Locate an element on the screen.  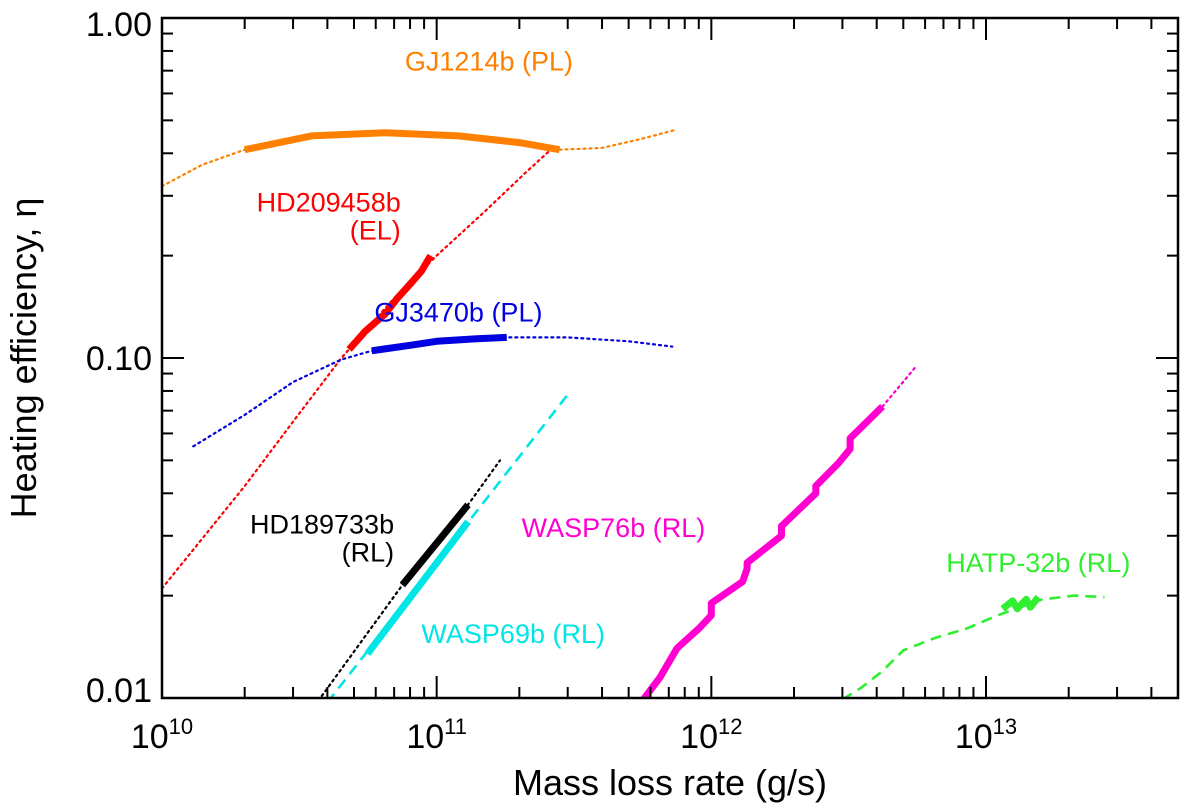
series-gj1214b-pl-dotted-line is located at coordinates (420, 158).